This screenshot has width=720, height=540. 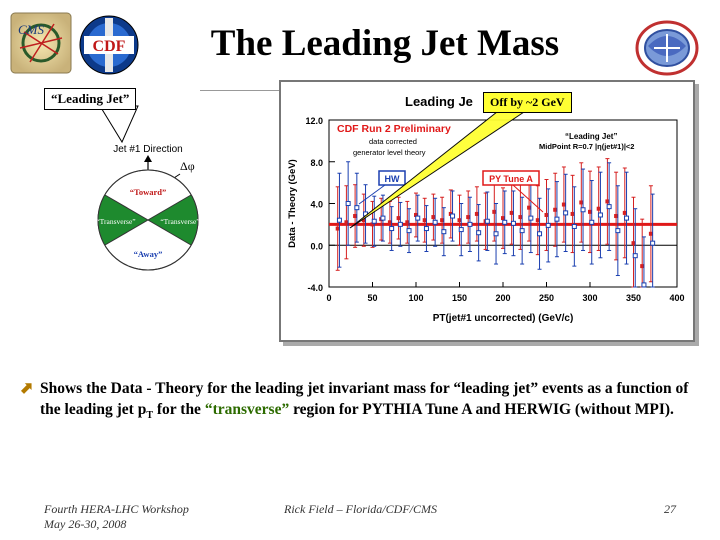 What do you see at coordinates (385, 43) in the screenshot?
I see `slide-title: The Leading Jet Mass` at bounding box center [385, 43].